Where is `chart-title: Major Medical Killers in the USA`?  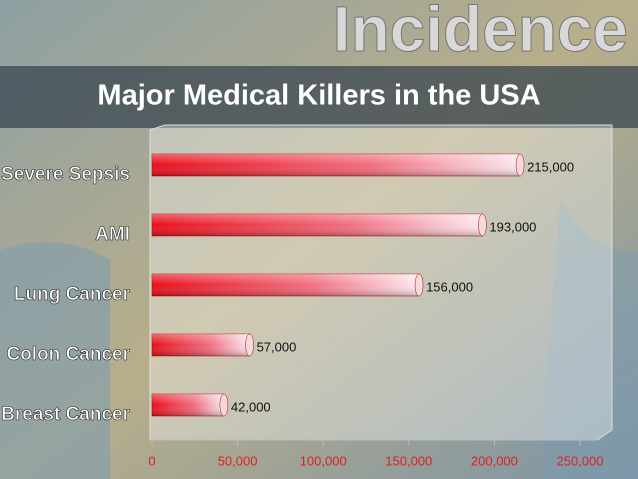 chart-title: Major Medical Killers in the USA is located at coordinates (318, 96).